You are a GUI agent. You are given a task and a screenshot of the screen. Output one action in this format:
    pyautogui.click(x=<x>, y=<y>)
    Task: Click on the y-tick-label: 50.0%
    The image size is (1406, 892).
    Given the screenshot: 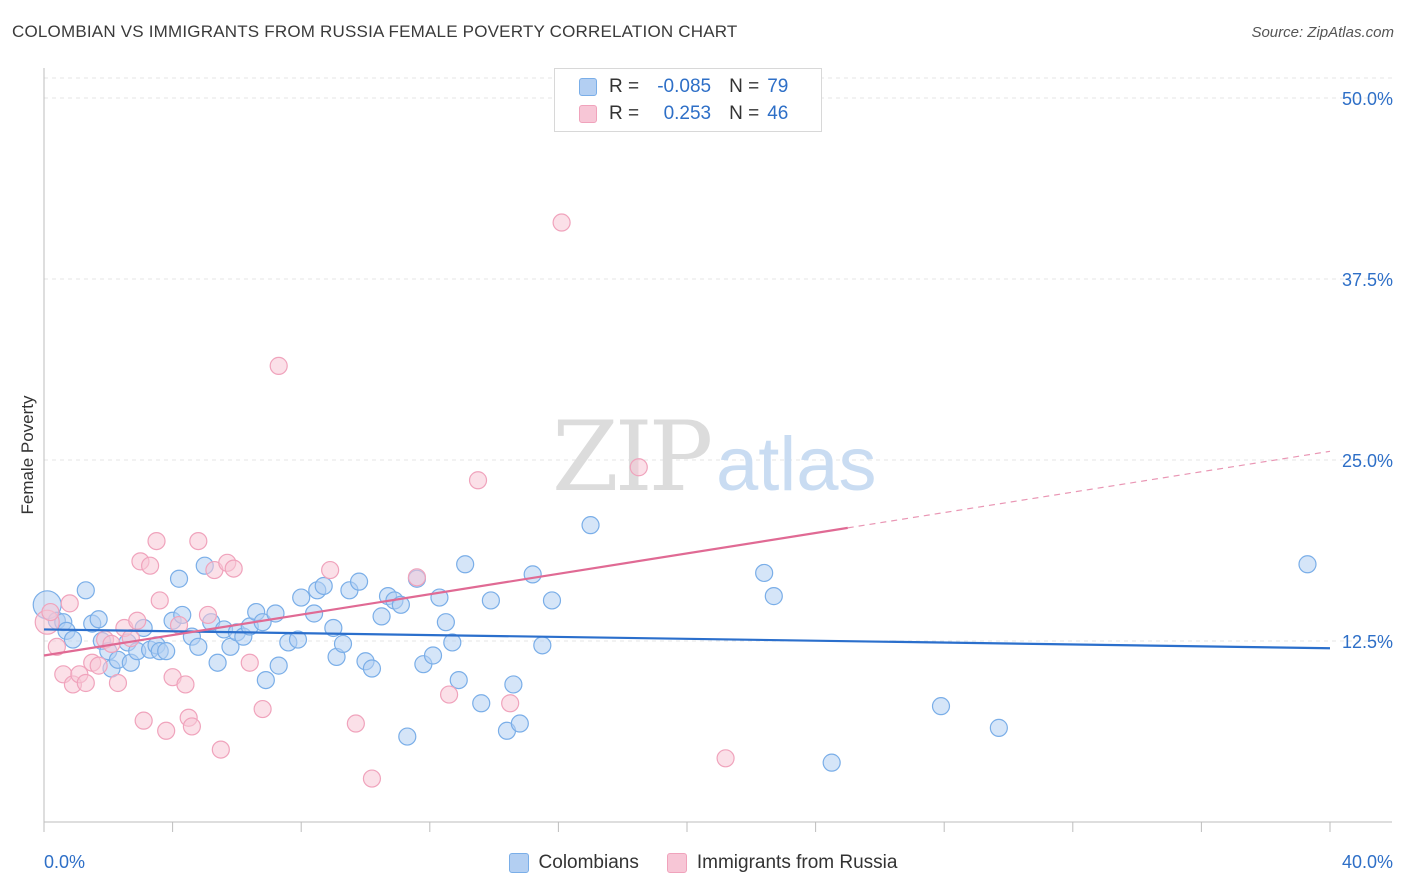 What is the action you would take?
    pyautogui.click(x=1367, y=99)
    